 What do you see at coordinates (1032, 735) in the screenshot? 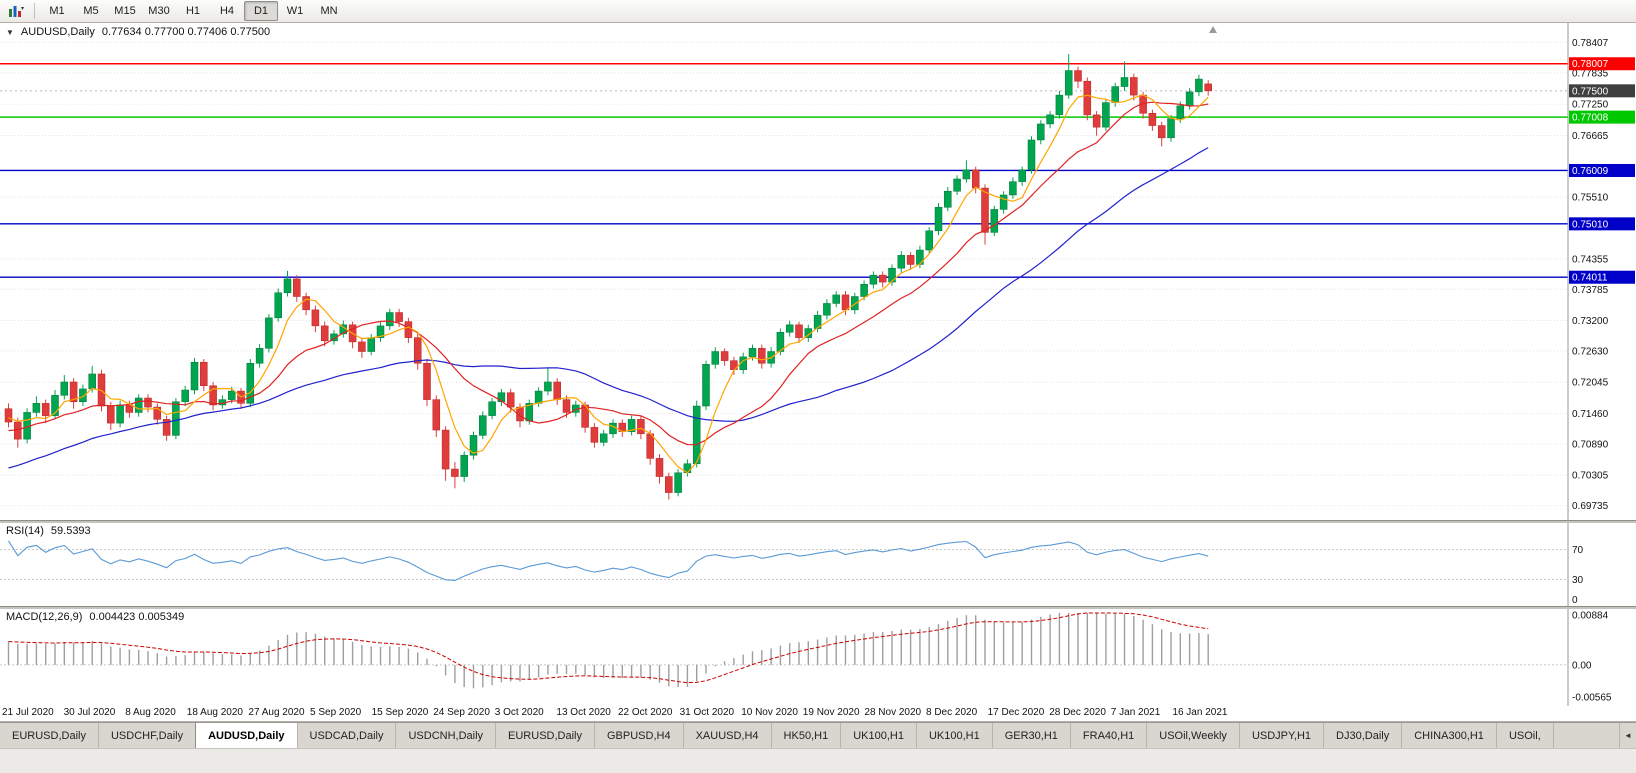
I see `chart-tab-ger30-h1: GER30,H1` at bounding box center [1032, 735].